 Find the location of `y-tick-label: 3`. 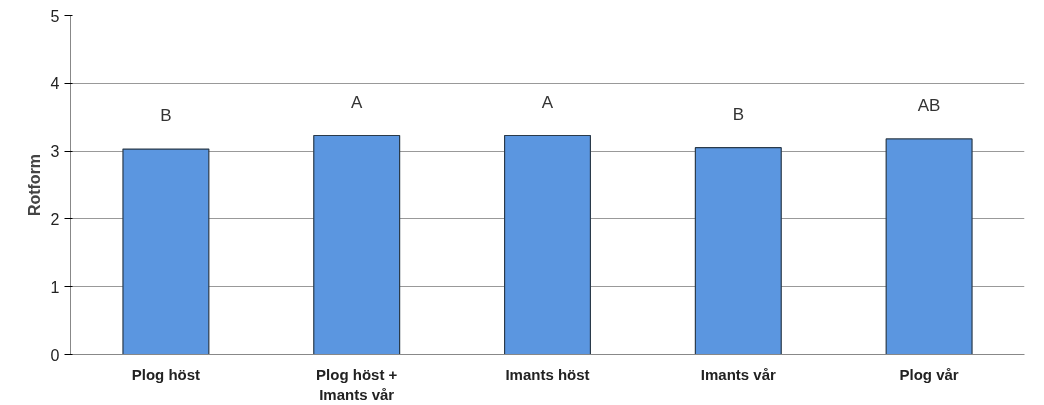

y-tick-label: 3 is located at coordinates (55, 152).